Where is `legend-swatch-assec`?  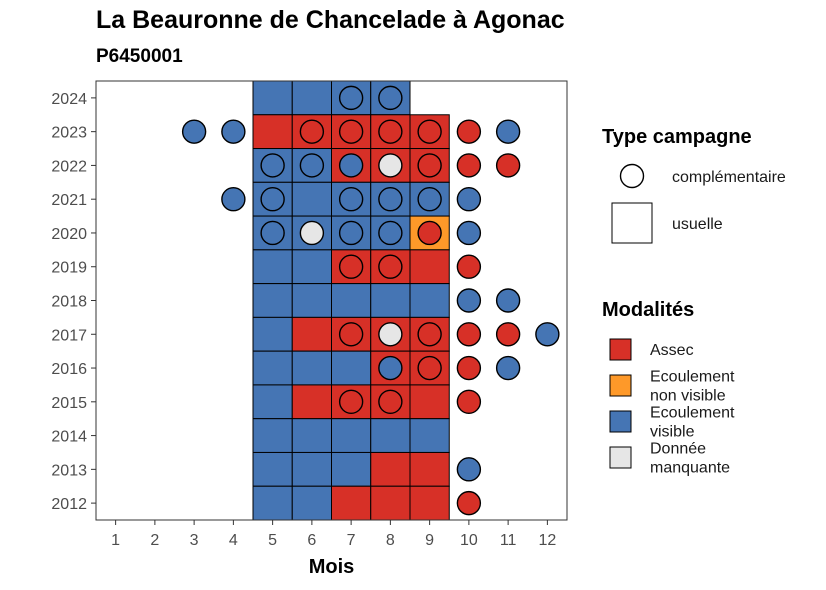
legend-swatch-assec is located at coordinates (620, 349).